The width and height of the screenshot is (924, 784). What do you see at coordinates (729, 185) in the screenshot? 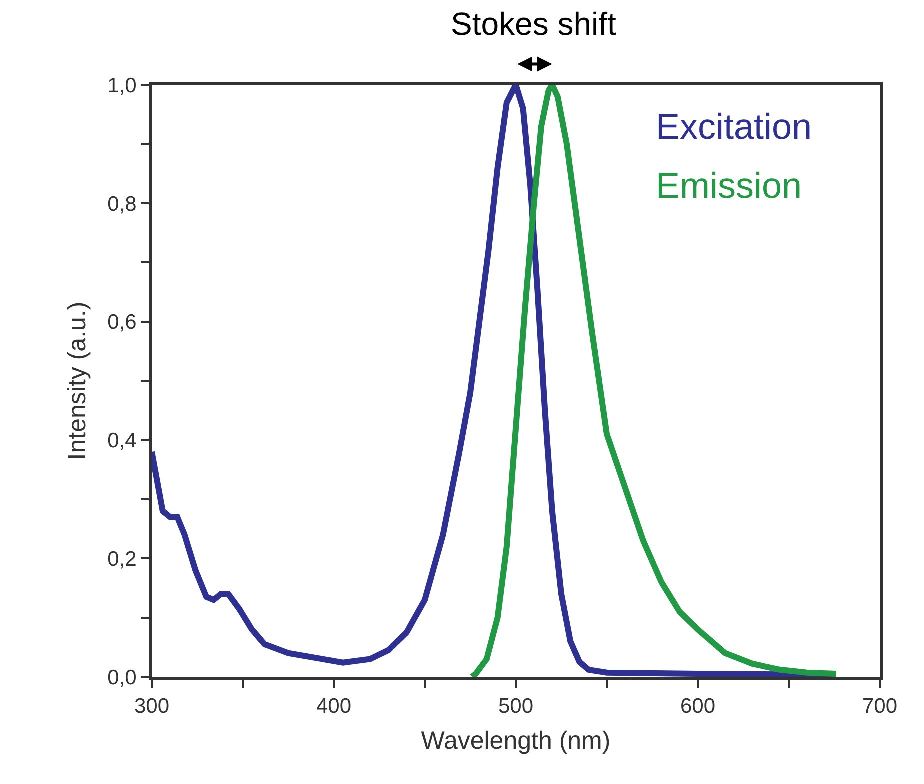
I see `text: Emission` at bounding box center [729, 185].